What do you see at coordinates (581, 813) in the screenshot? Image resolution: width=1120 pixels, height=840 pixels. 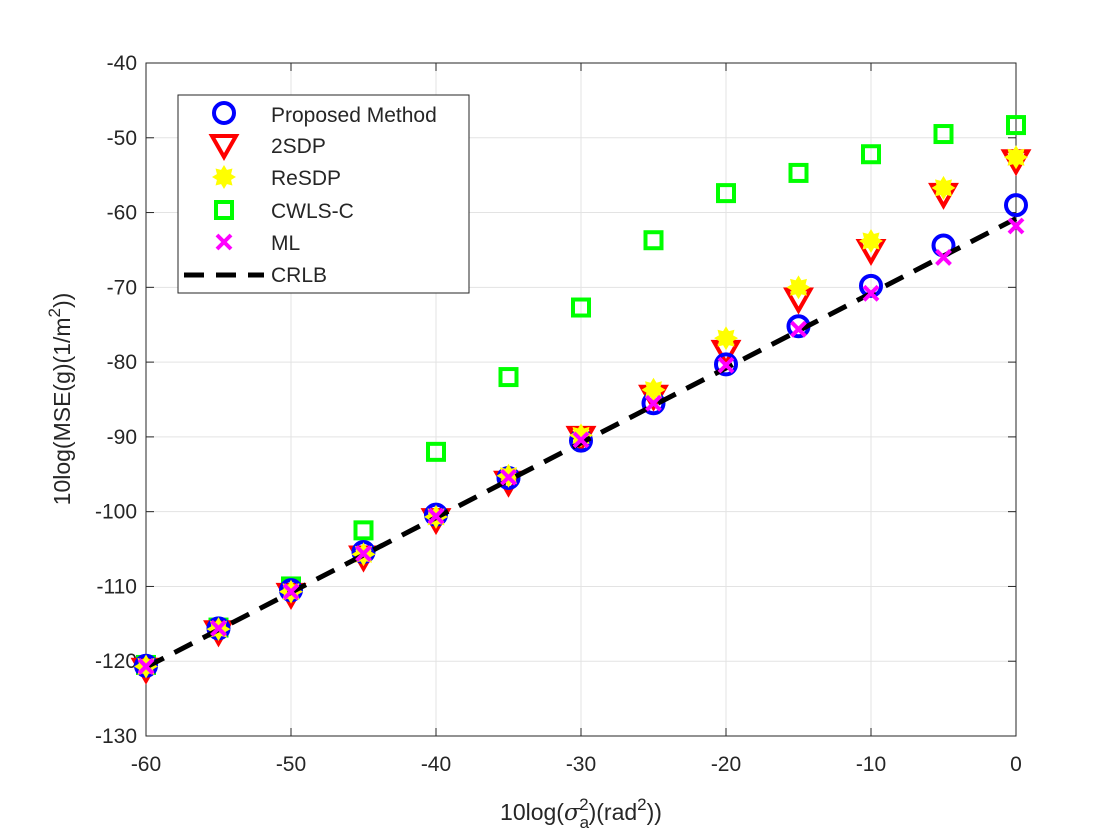 I see `x-axis-label: 10log(σa2)(rad2))` at bounding box center [581, 813].